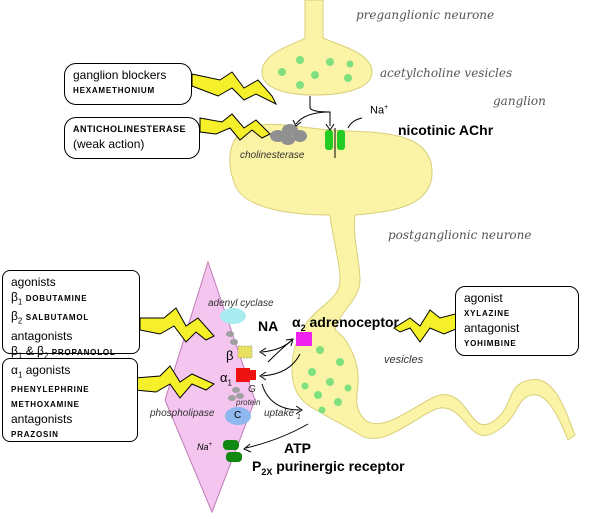 This screenshot has height=519, width=600. What do you see at coordinates (114, 90) in the screenshot?
I see `hexamethonium-label: HEXAMETHONIUM` at bounding box center [114, 90].